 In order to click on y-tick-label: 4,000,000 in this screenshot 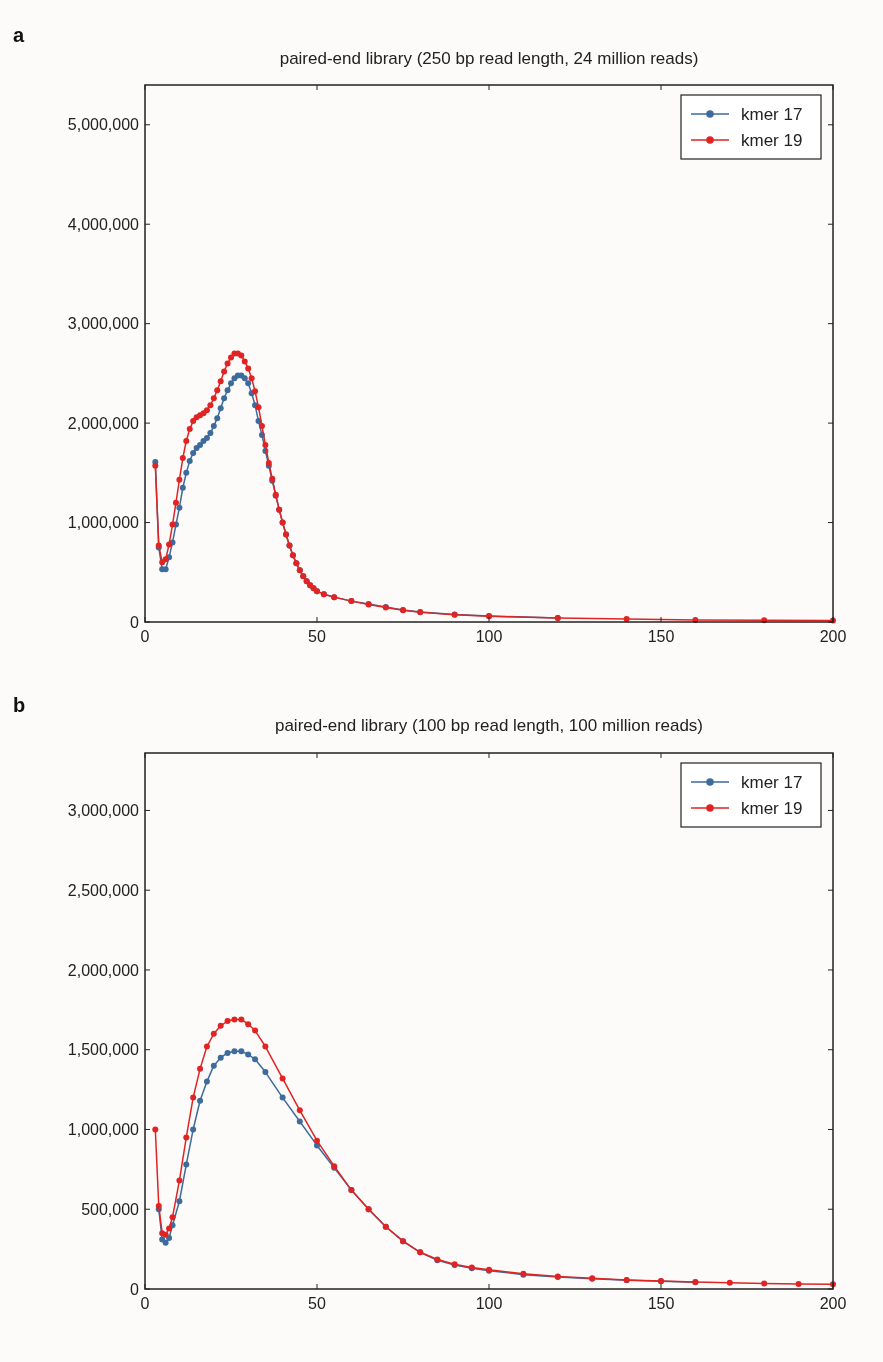, I will do `click(103, 224)`.